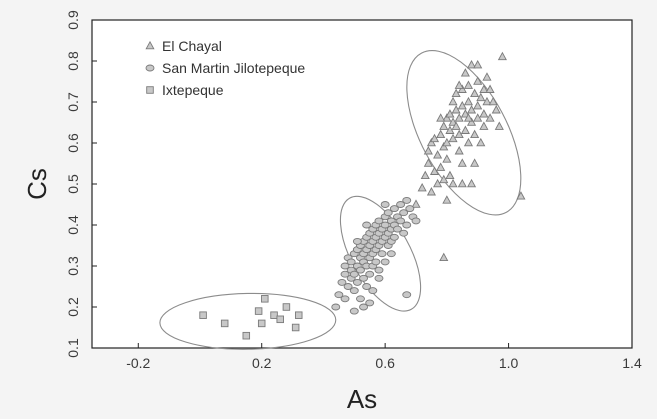  Describe the element at coordinates (138, 363) in the screenshot. I see `x-tick-label: -0.2` at that location.